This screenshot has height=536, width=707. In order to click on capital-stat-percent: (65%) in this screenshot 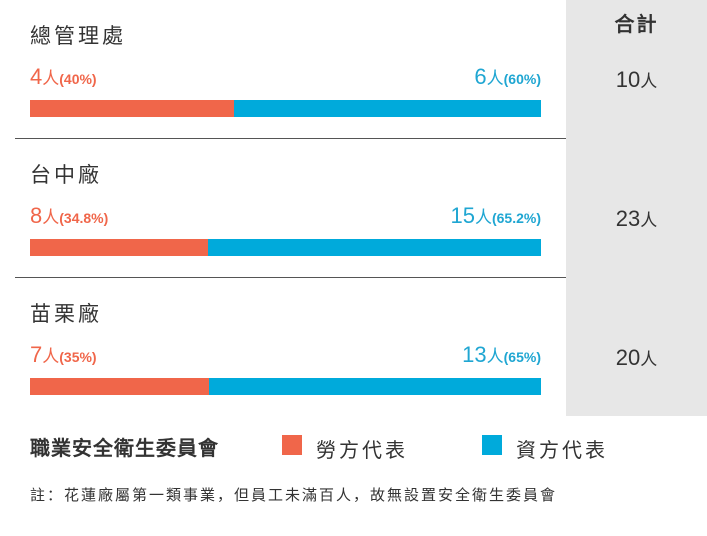, I will do `click(522, 357)`.